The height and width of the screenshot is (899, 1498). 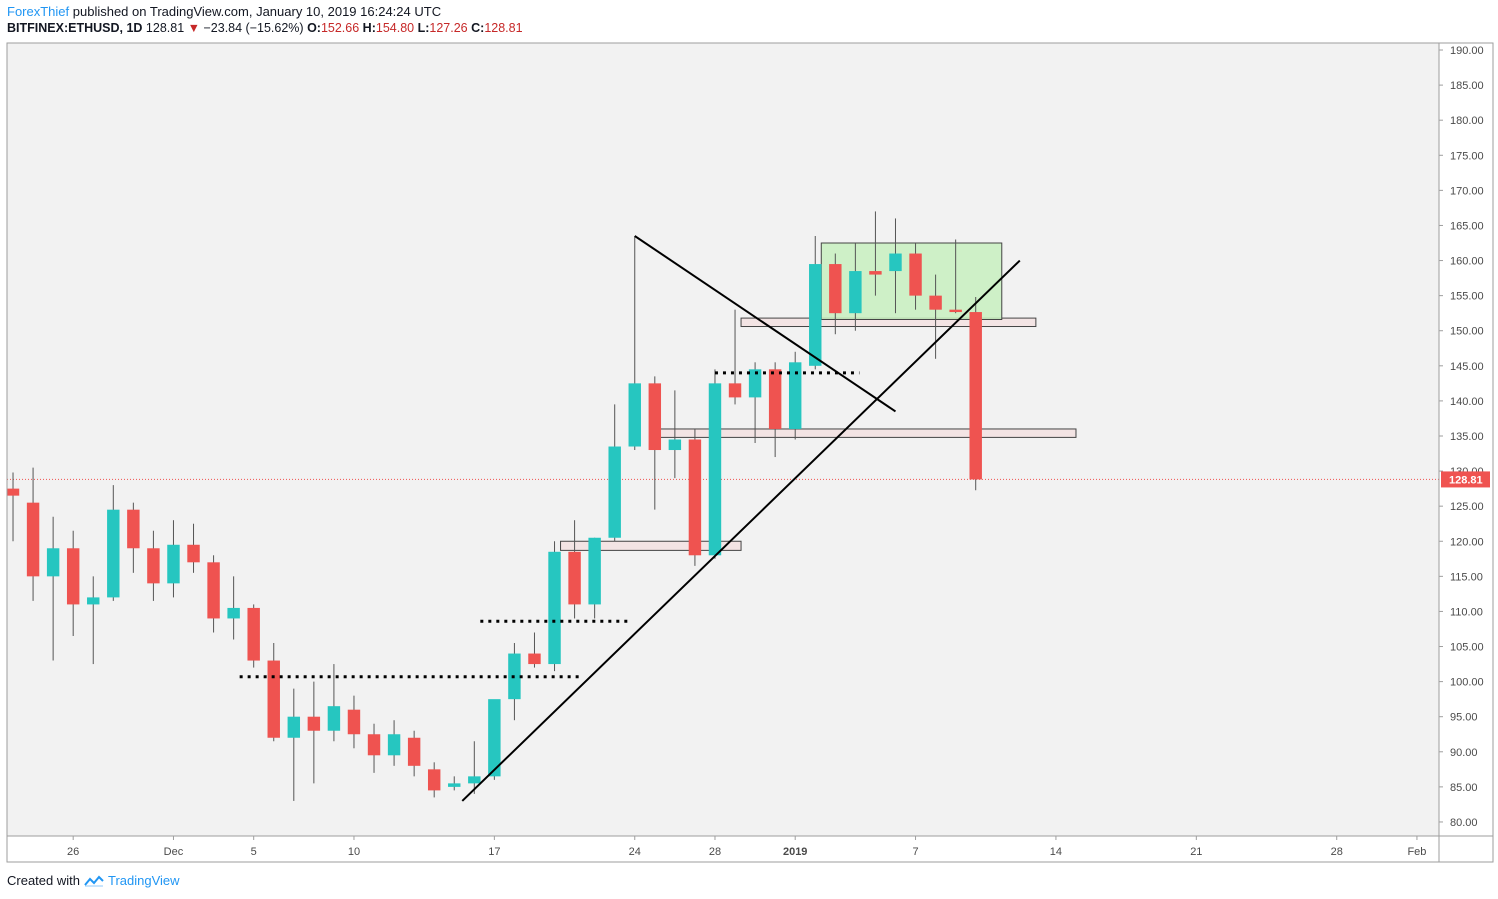 What do you see at coordinates (38, 11) in the screenshot?
I see `author-link: ForexThief` at bounding box center [38, 11].